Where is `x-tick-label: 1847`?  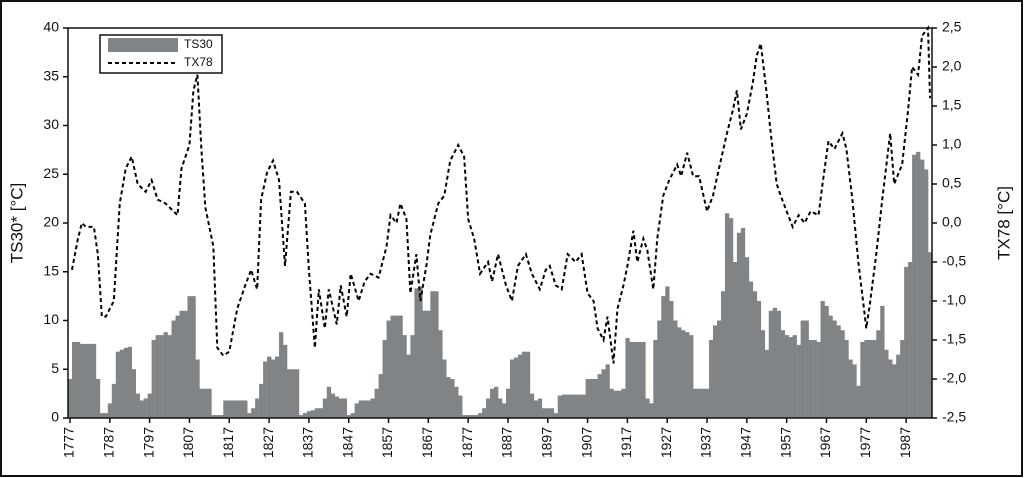 x-tick-label: 1847 is located at coordinates (347, 442).